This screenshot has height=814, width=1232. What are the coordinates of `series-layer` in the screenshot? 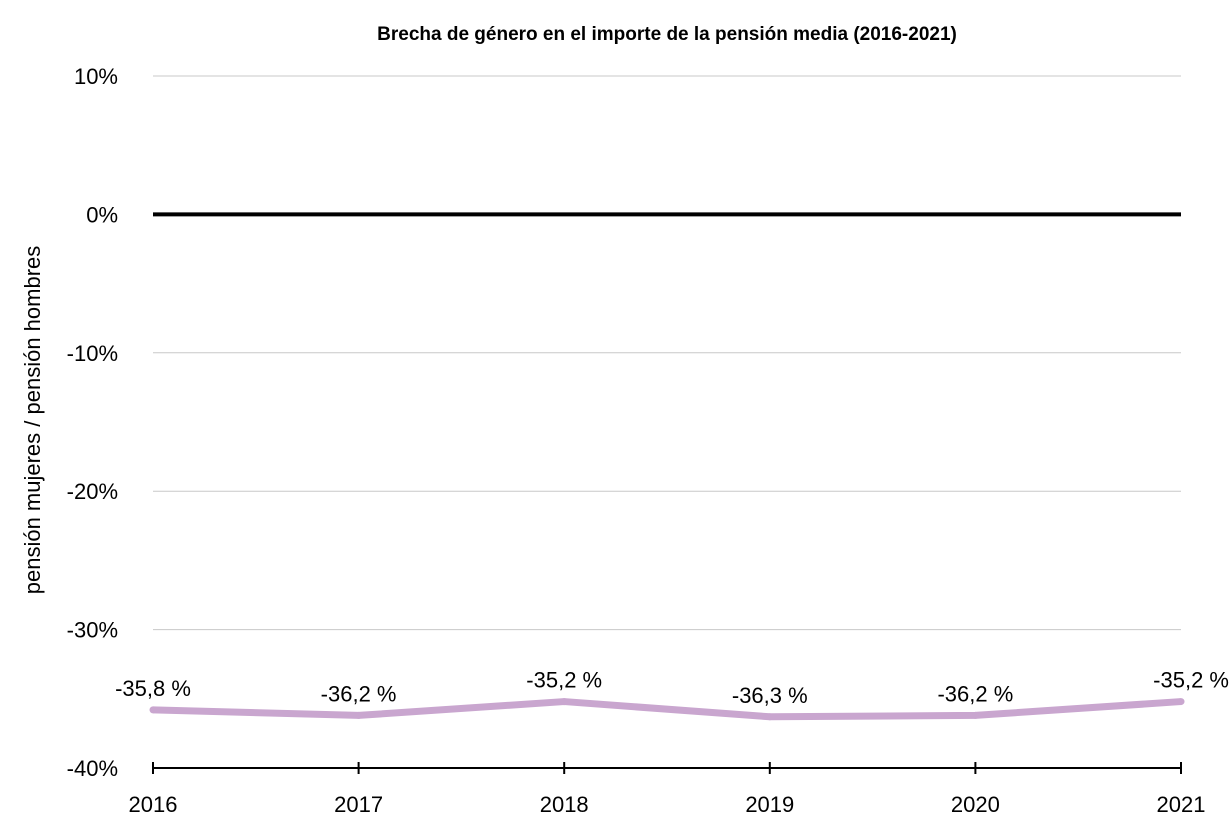 It's located at (667, 709).